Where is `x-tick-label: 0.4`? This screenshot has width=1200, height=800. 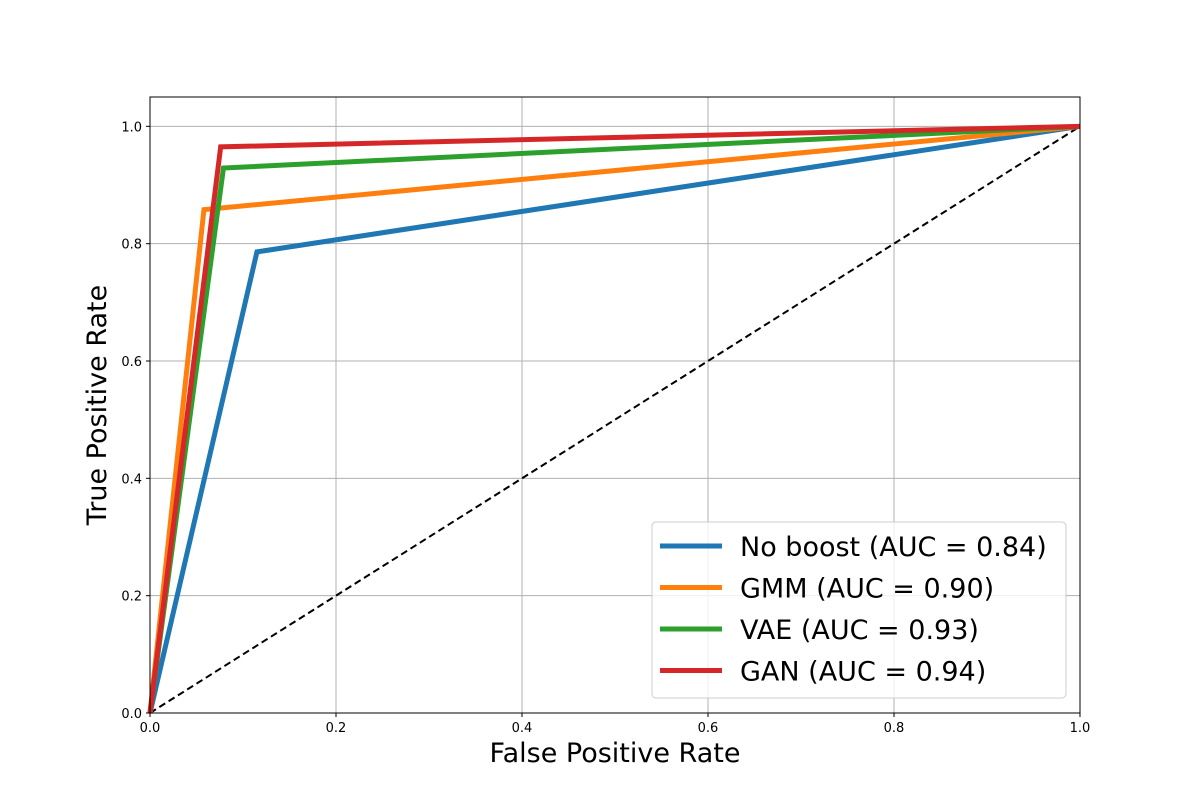 x-tick-label: 0.4 is located at coordinates (522, 728).